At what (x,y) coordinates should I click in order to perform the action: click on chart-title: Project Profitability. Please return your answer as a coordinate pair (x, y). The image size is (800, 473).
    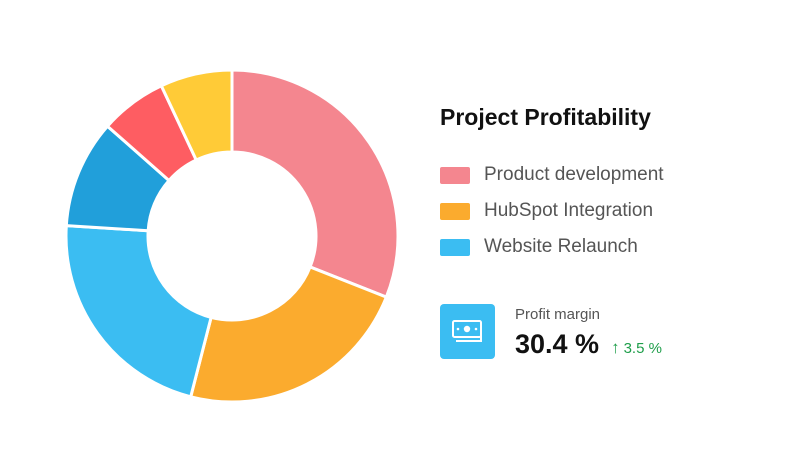
    Looking at the image, I should click on (545, 117).